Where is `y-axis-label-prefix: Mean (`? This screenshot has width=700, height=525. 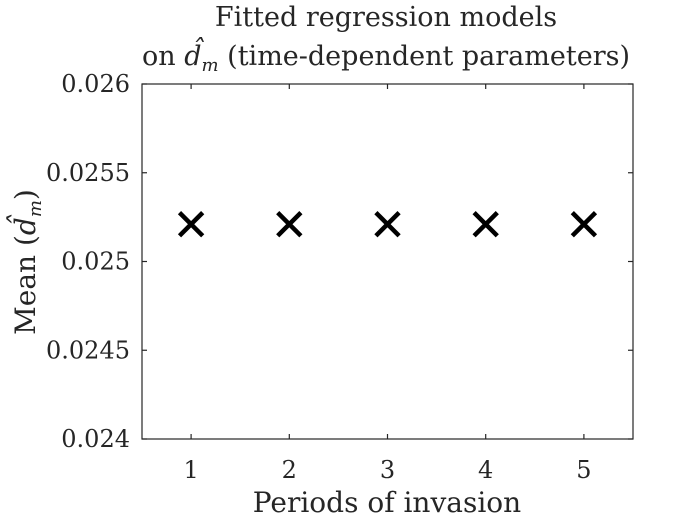
y-axis-label-prefix: Mean ( is located at coordinates (25, 285).